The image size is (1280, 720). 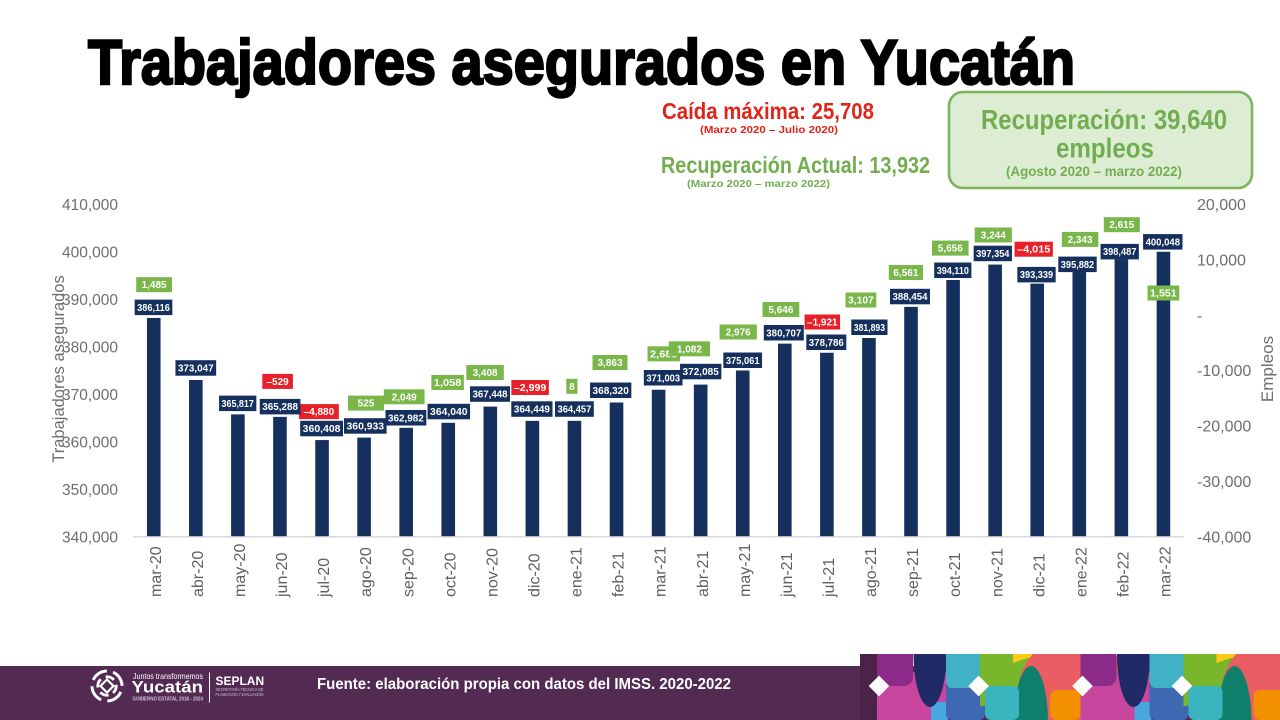 What do you see at coordinates (324, 578) in the screenshot?
I see `svg-text: jul-20` at bounding box center [324, 578].